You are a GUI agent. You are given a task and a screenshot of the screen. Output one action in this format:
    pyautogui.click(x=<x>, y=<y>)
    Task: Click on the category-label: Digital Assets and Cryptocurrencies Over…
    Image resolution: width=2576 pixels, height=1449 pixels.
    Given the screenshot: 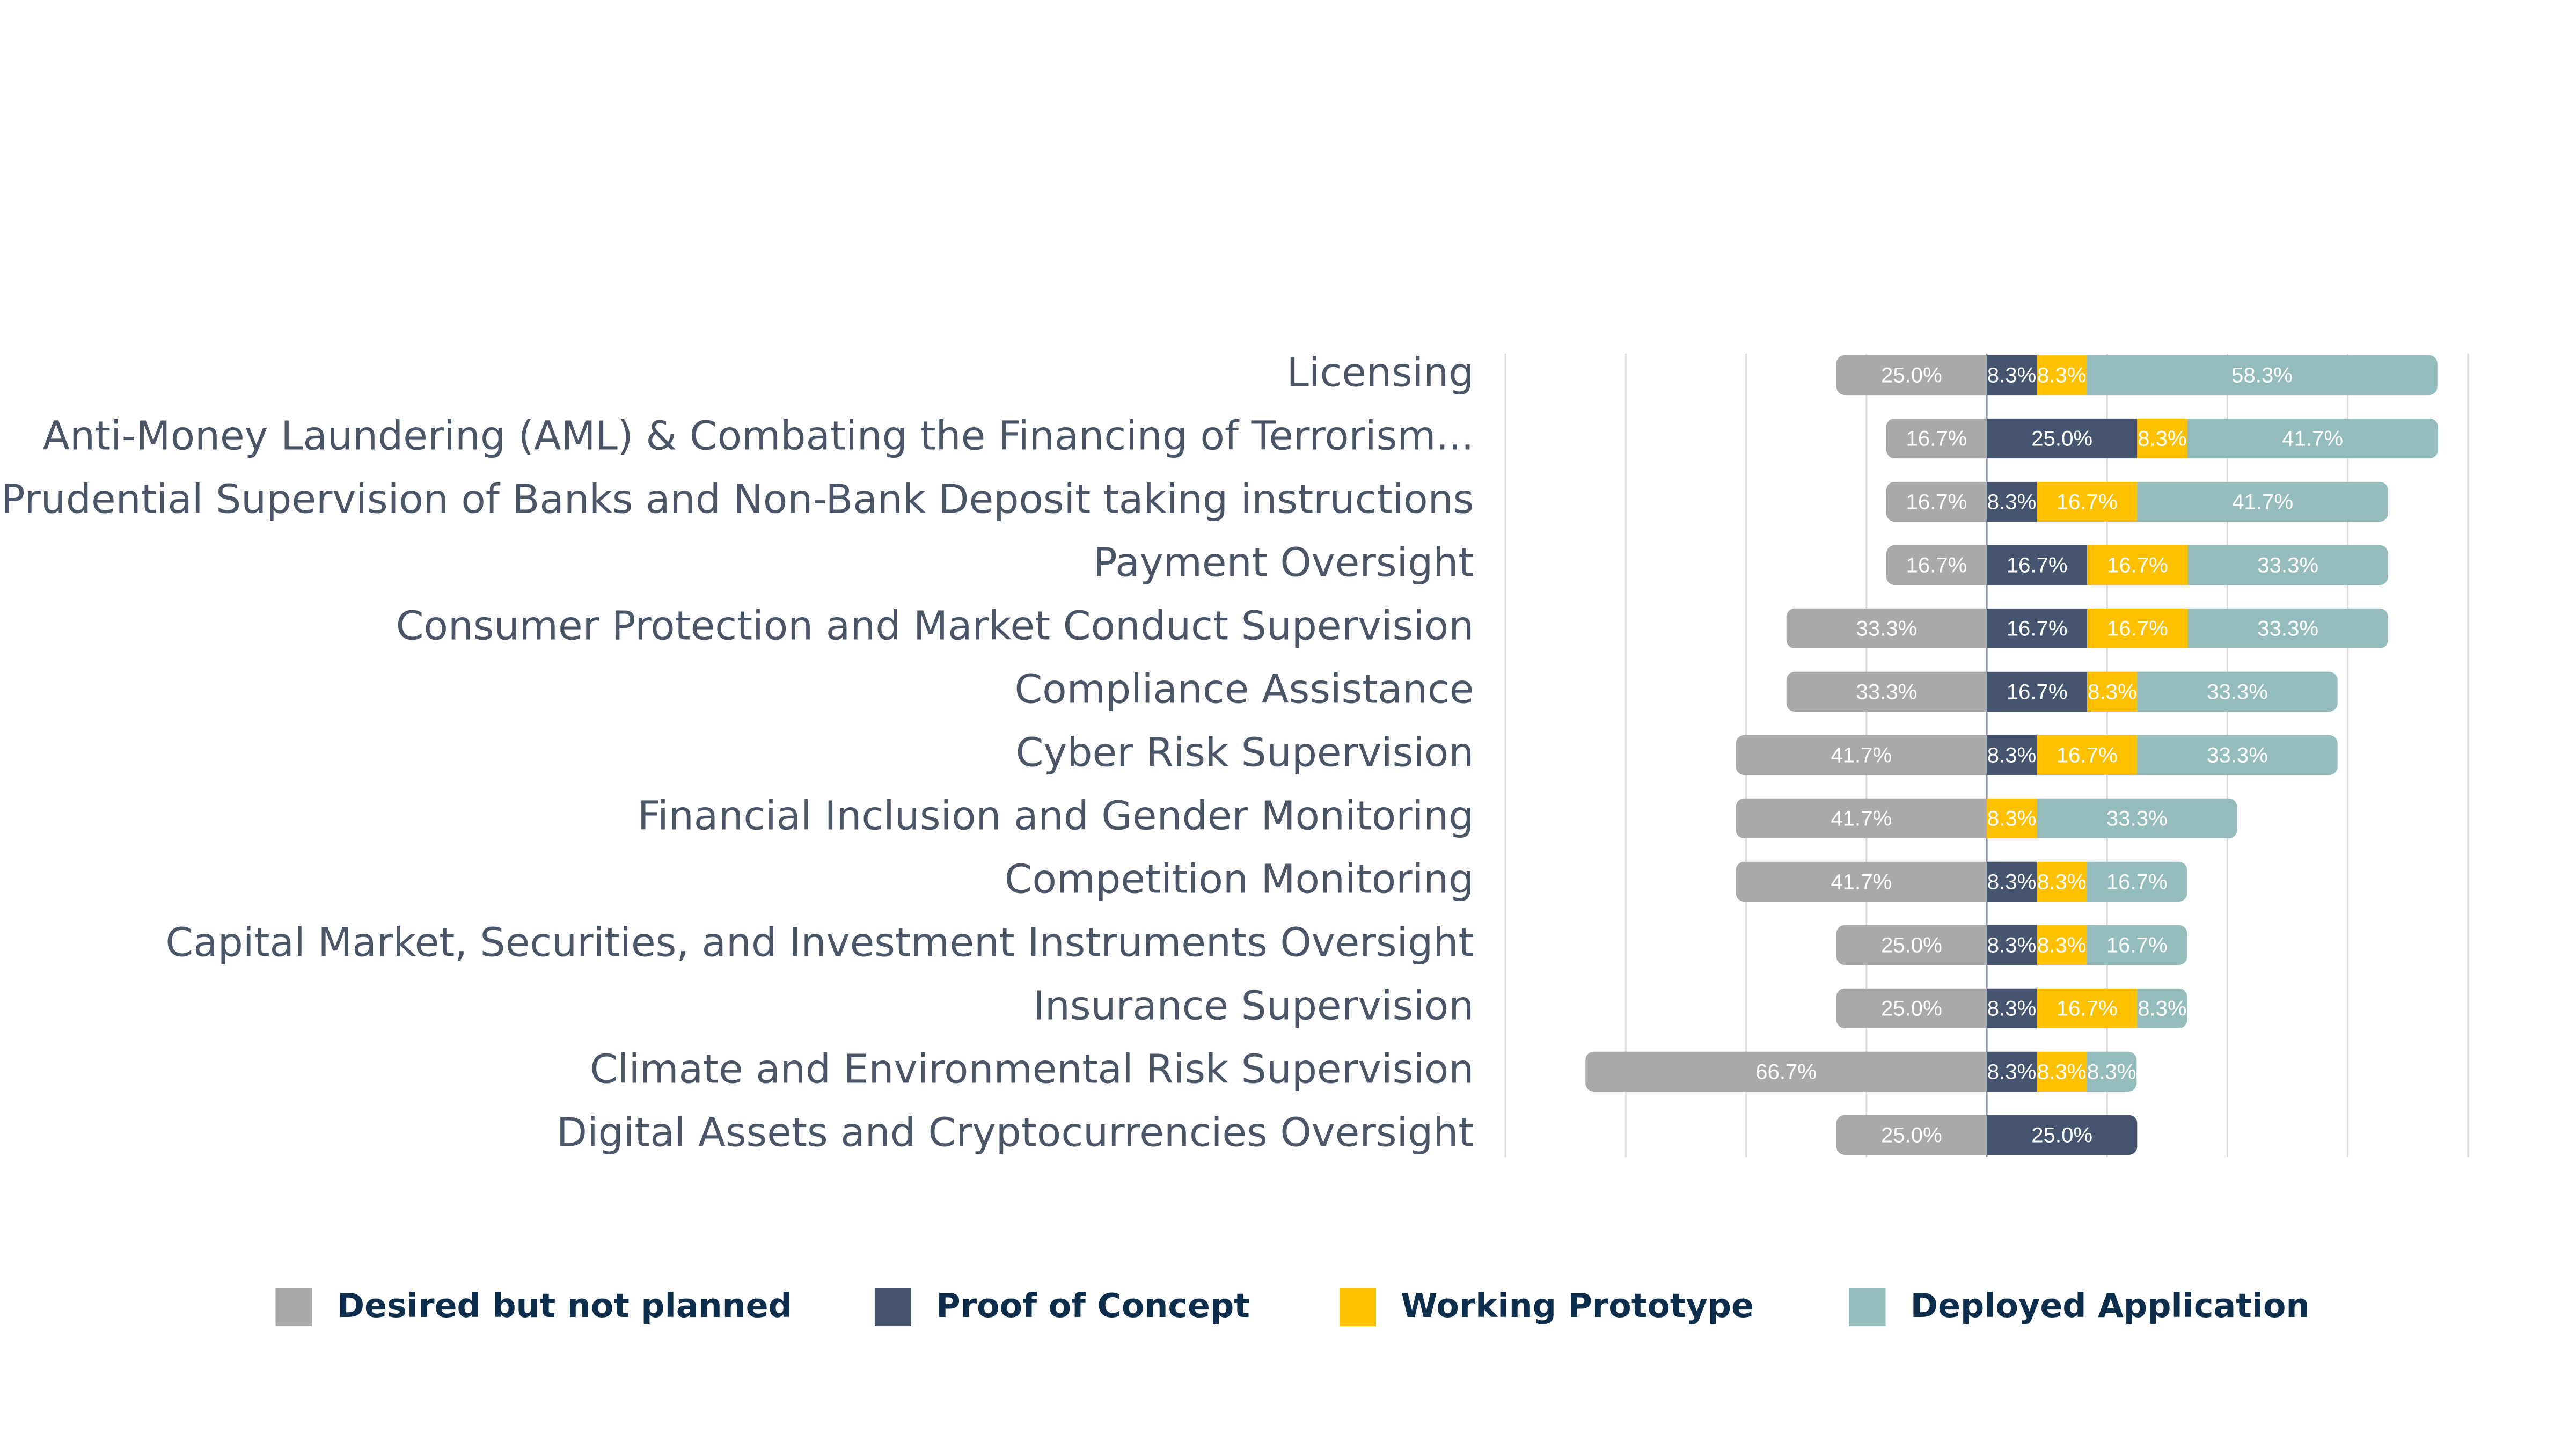 What is the action you would take?
    pyautogui.click(x=1015, y=1132)
    